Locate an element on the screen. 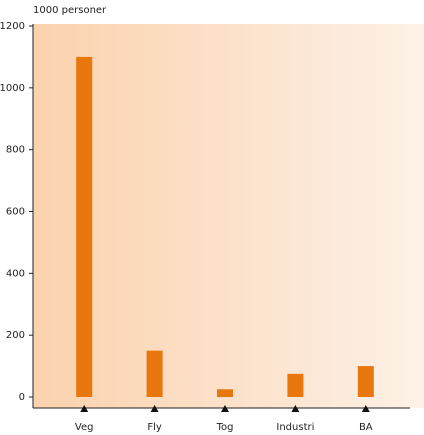  y-tick-label: 800 is located at coordinates (15, 150).